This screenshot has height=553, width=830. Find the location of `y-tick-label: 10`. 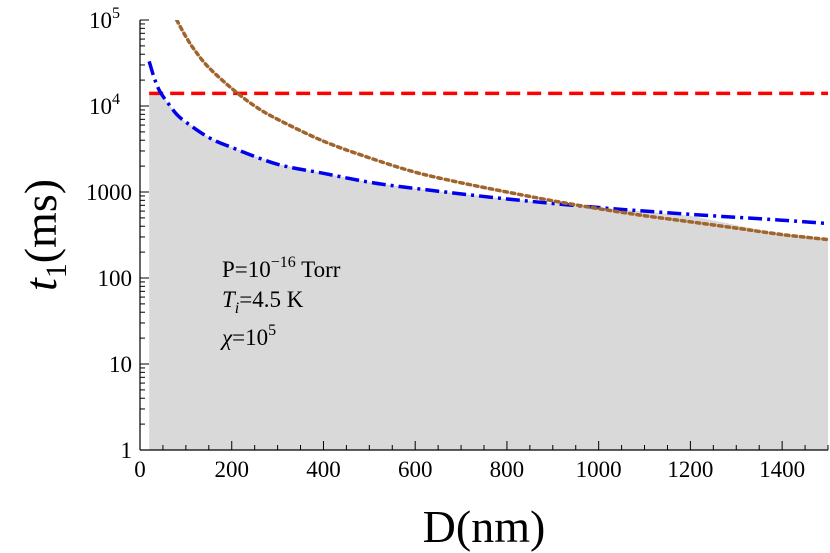

y-tick-label: 10 is located at coordinates (120, 364).